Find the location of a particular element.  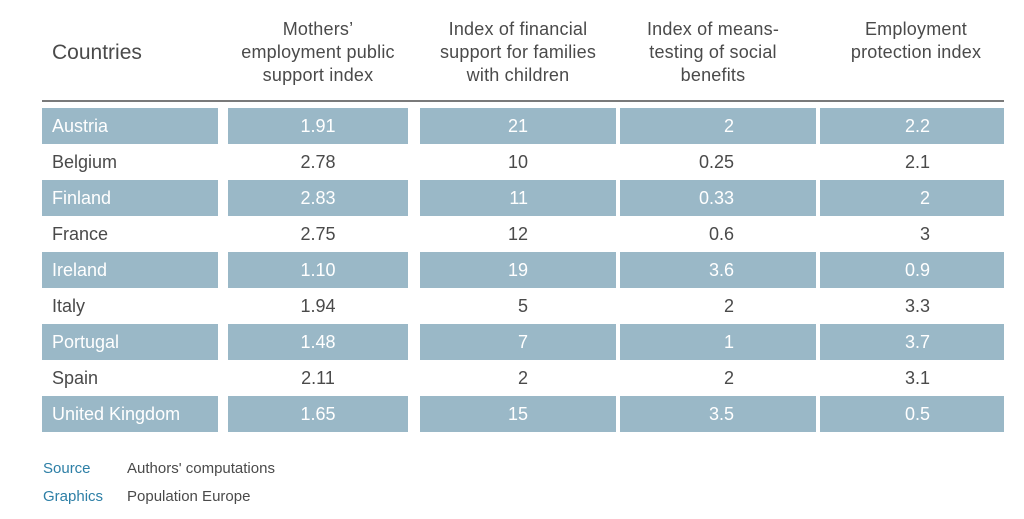

header-countries: Countries is located at coordinates (97, 52).